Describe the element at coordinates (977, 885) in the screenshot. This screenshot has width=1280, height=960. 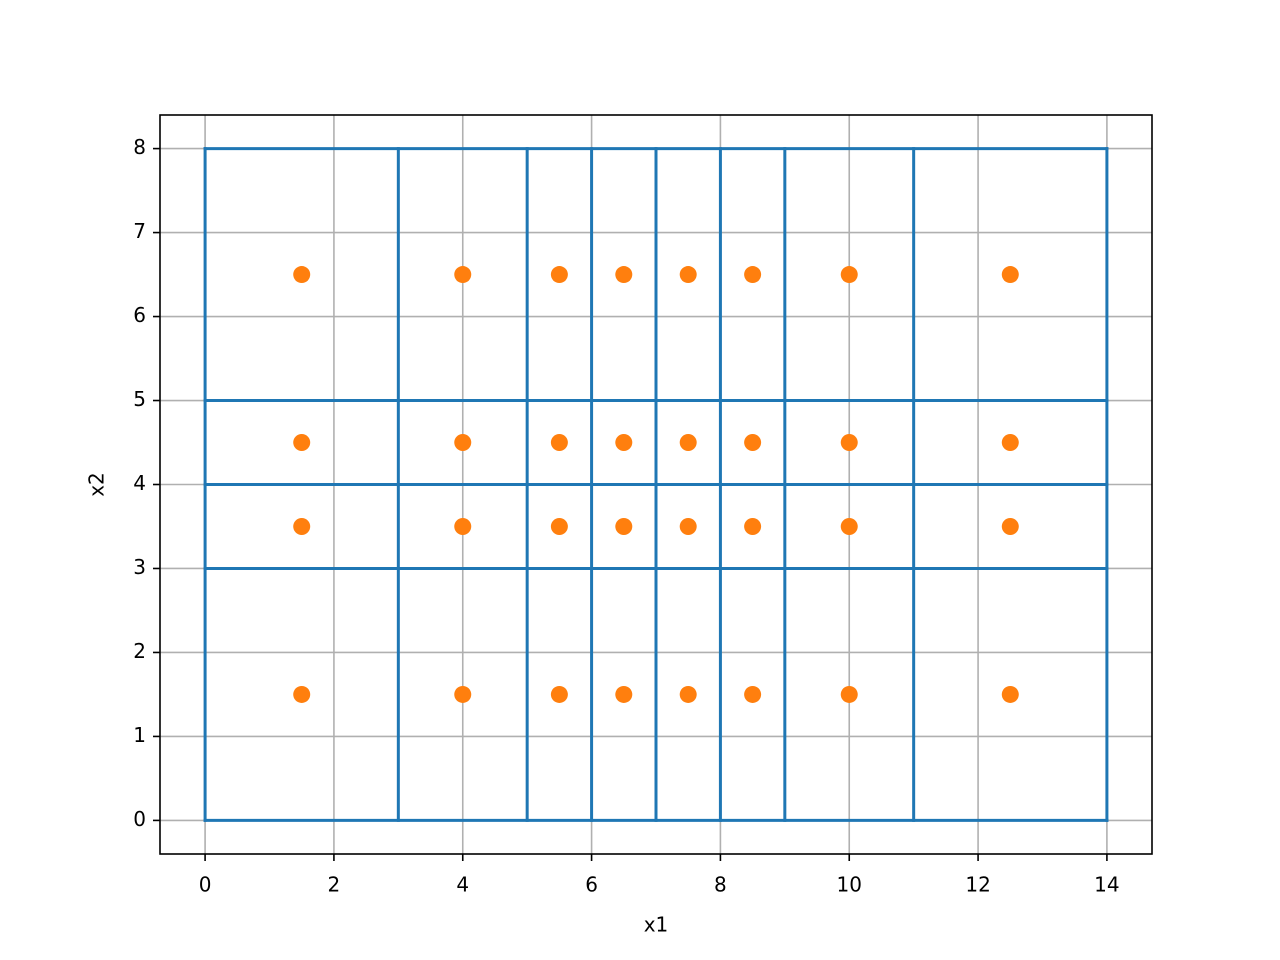
I see `x-tick-label: 12` at that location.